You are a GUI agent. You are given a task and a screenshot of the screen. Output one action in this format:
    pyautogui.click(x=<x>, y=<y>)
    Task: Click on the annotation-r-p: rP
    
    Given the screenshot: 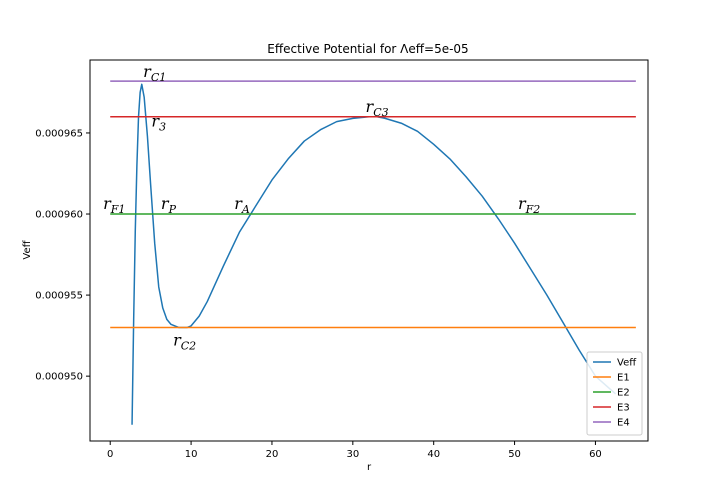 What is the action you would take?
    pyautogui.click(x=169, y=205)
    